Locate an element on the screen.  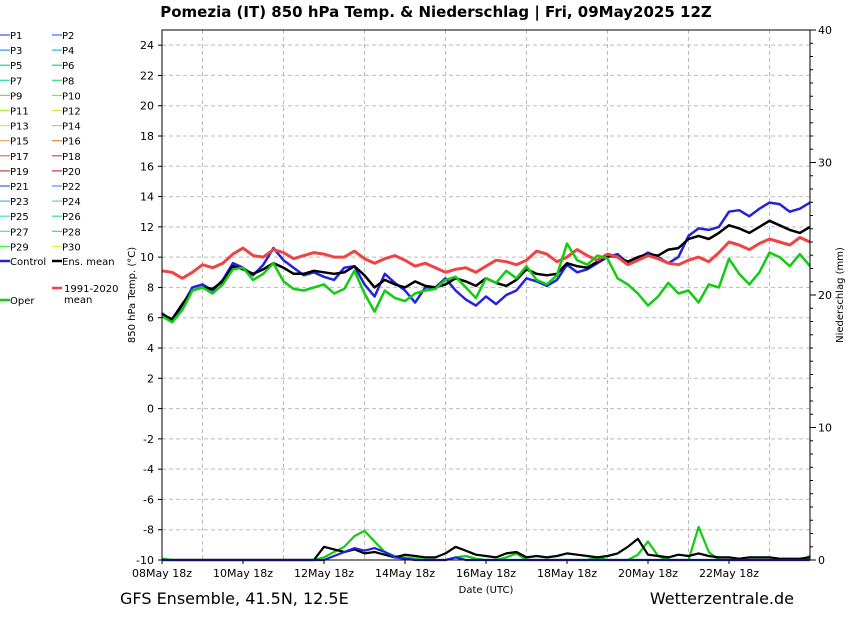
legend-label: P29 is located at coordinates (19, 247).